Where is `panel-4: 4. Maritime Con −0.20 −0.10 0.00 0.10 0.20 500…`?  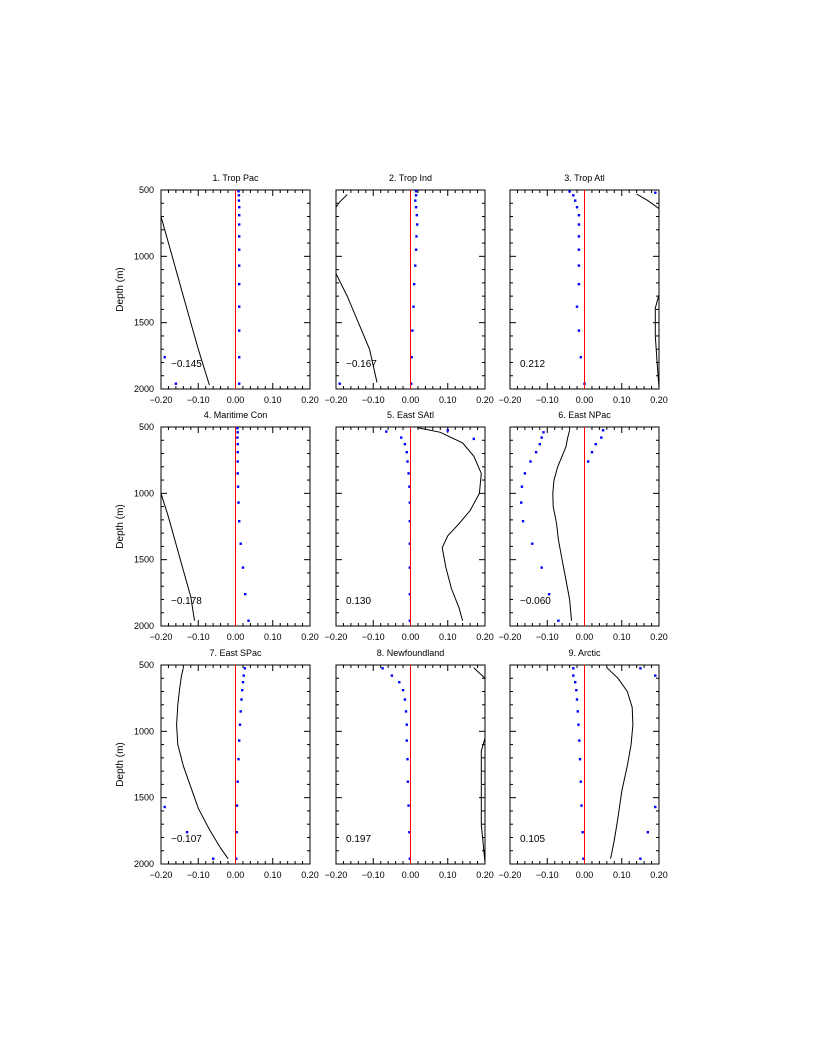 panel-4: 4. Maritime Con −0.20 −0.10 0.00 0.10 0.20 500… is located at coordinates (217, 526).